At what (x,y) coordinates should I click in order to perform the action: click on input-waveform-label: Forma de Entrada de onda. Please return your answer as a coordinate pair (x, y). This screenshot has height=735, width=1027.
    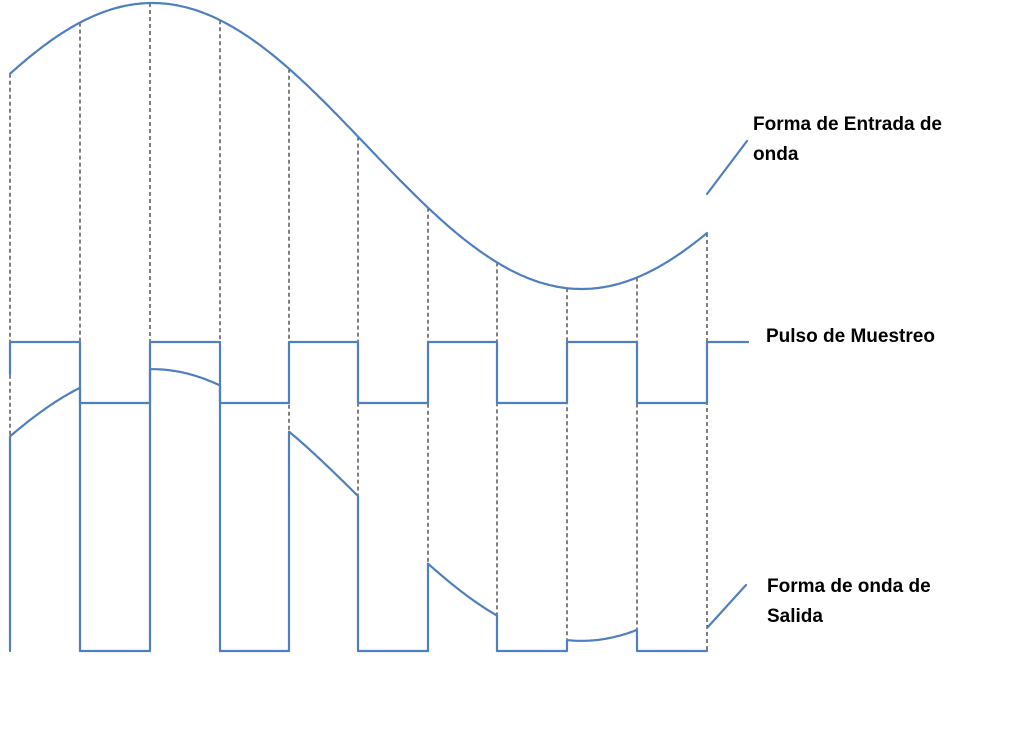
    Looking at the image, I should click on (873, 140).